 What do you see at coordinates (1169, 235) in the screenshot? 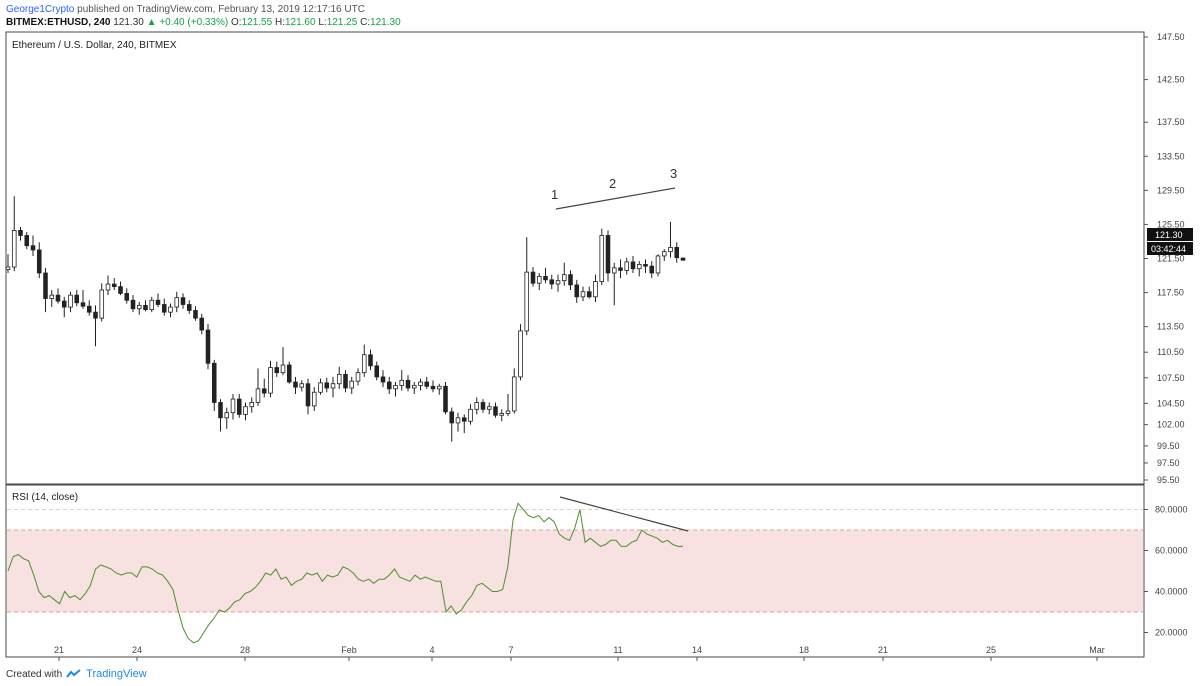
I see `last-price-tag-label: 121.30` at bounding box center [1169, 235].